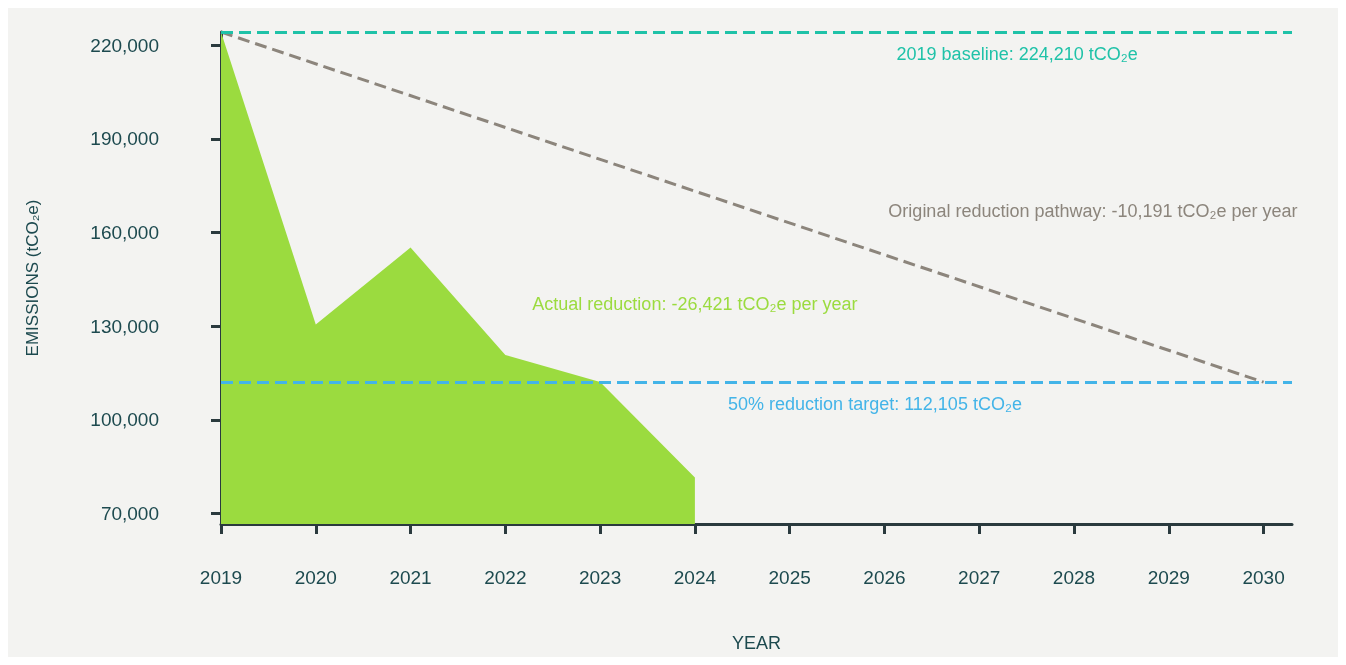  I want to click on y-tick-label: 190,000, so click(124, 139).